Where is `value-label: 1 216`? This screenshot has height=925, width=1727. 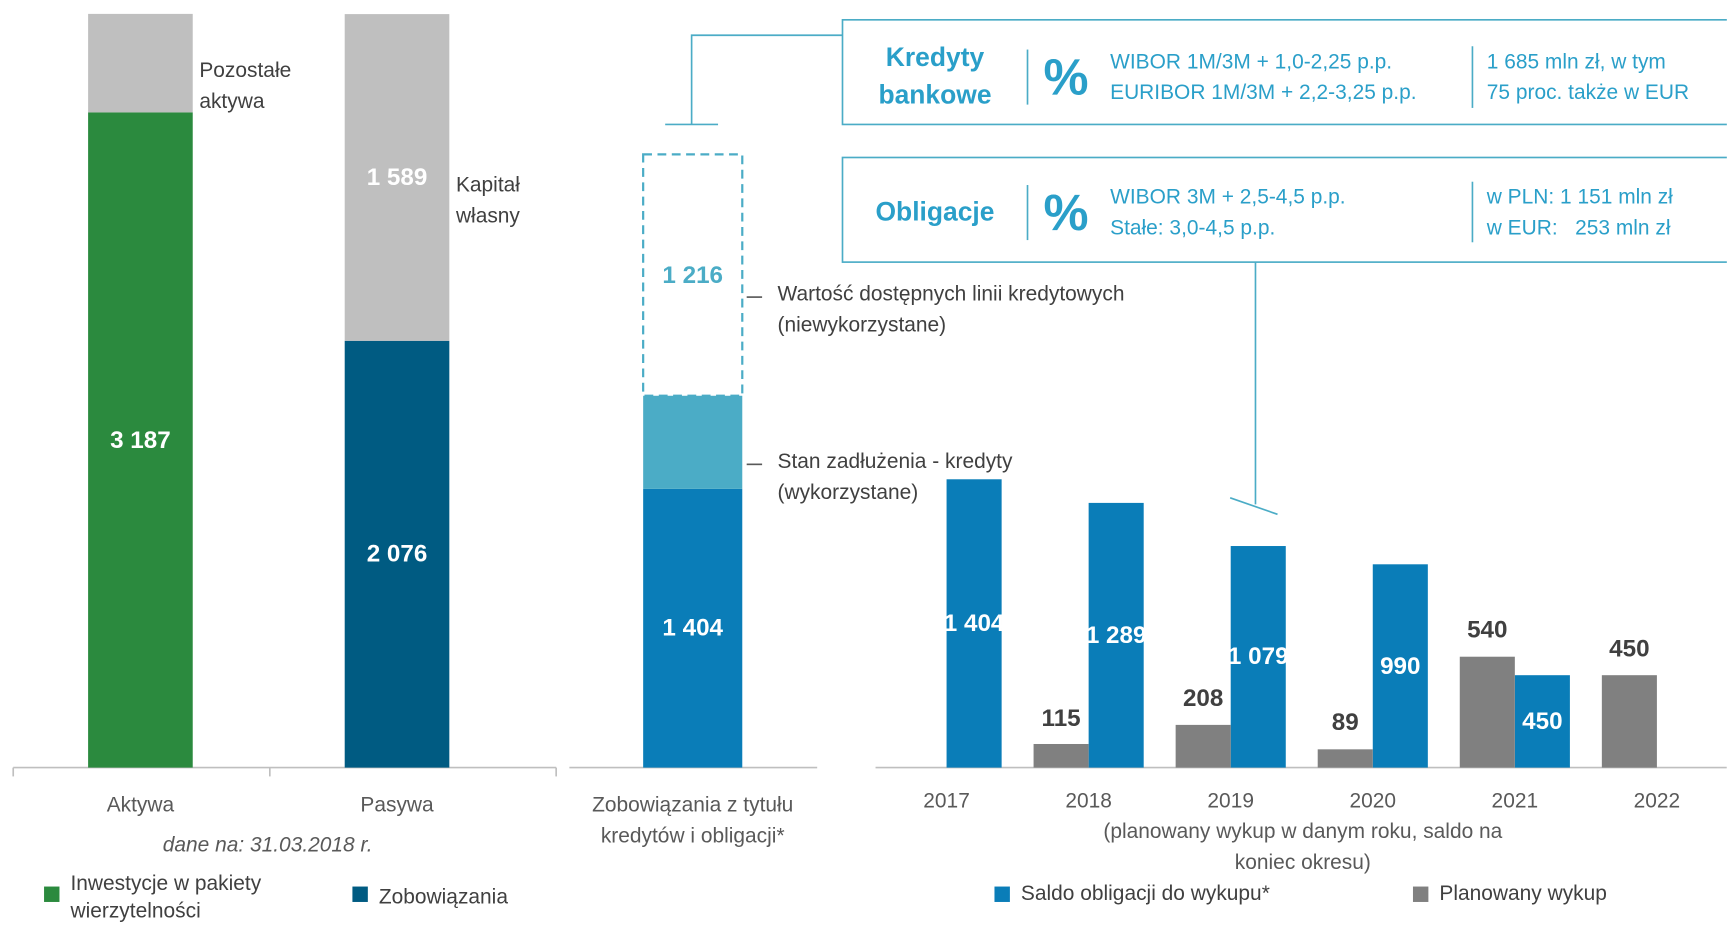
value-label: 1 216 is located at coordinates (693, 274).